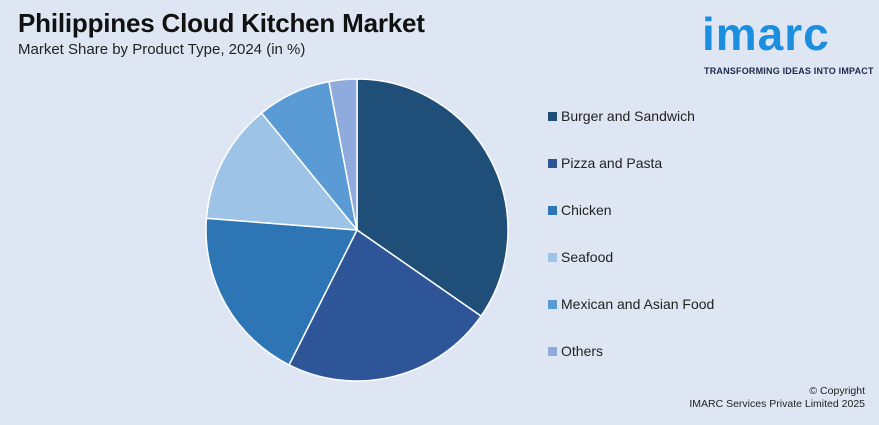 The height and width of the screenshot is (425, 879). What do you see at coordinates (385, 305) in the screenshot?
I see `pie-slice-pizza-and-pasta` at bounding box center [385, 305].